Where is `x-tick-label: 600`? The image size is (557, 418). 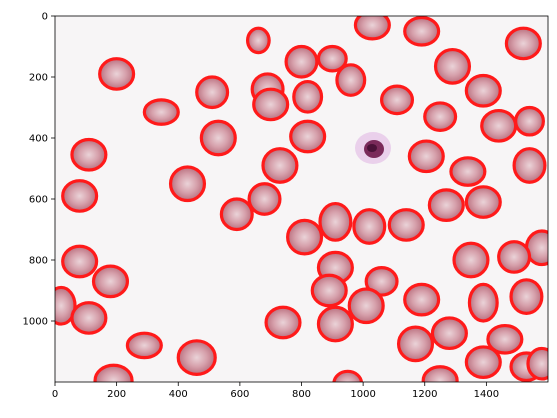 x-tick-label: 600 is located at coordinates (239, 394).